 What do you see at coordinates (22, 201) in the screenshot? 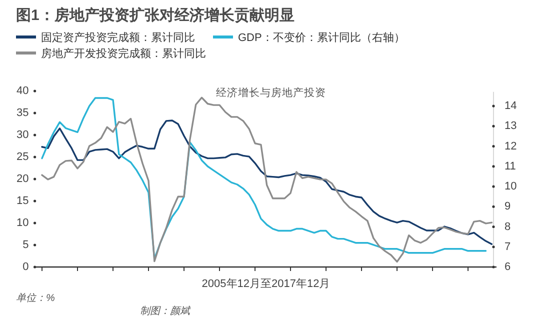
I see `y-tick-label: 15` at bounding box center [22, 201].